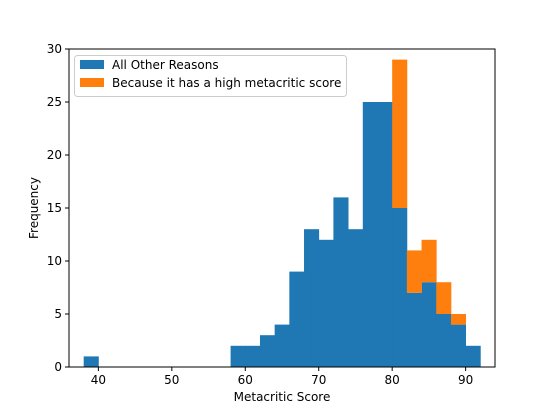  Describe the element at coordinates (54, 261) in the screenshot. I see `y-tick-label-10: 10` at that location.